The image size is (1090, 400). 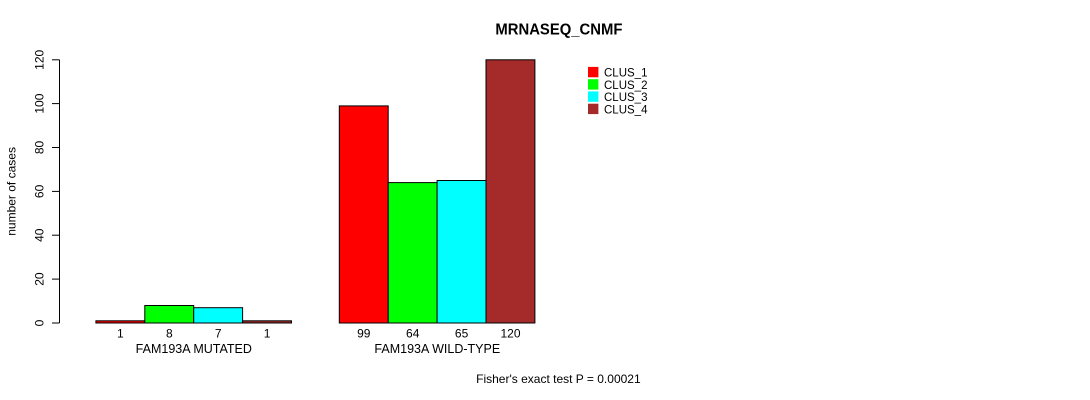 I want to click on svg-text: 40, so click(x=40, y=235).